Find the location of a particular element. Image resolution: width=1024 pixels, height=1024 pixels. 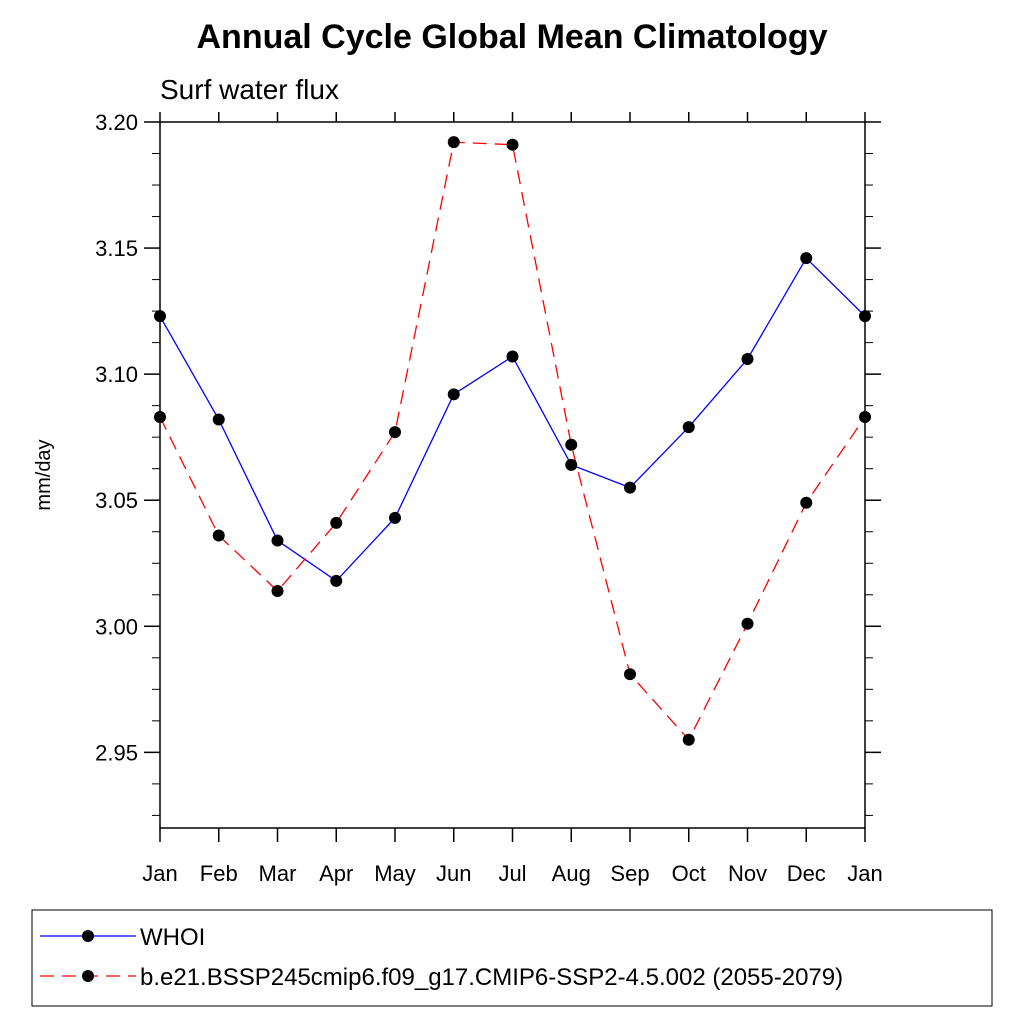

y-tick-label: 3.00 is located at coordinates (116, 626).